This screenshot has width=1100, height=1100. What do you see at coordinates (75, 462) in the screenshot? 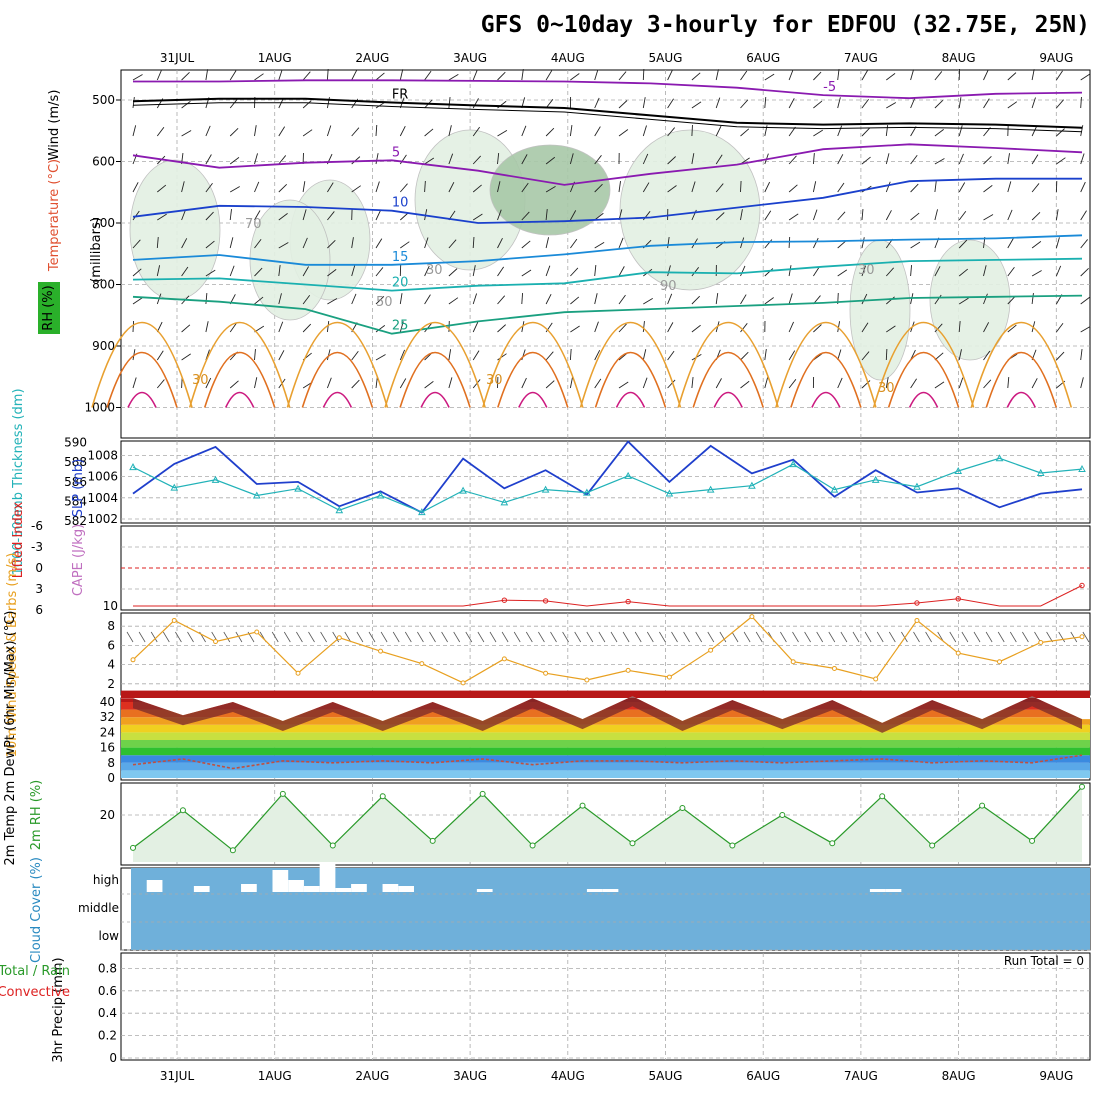
I see `y-tick-label: 588` at bounding box center [75, 462].